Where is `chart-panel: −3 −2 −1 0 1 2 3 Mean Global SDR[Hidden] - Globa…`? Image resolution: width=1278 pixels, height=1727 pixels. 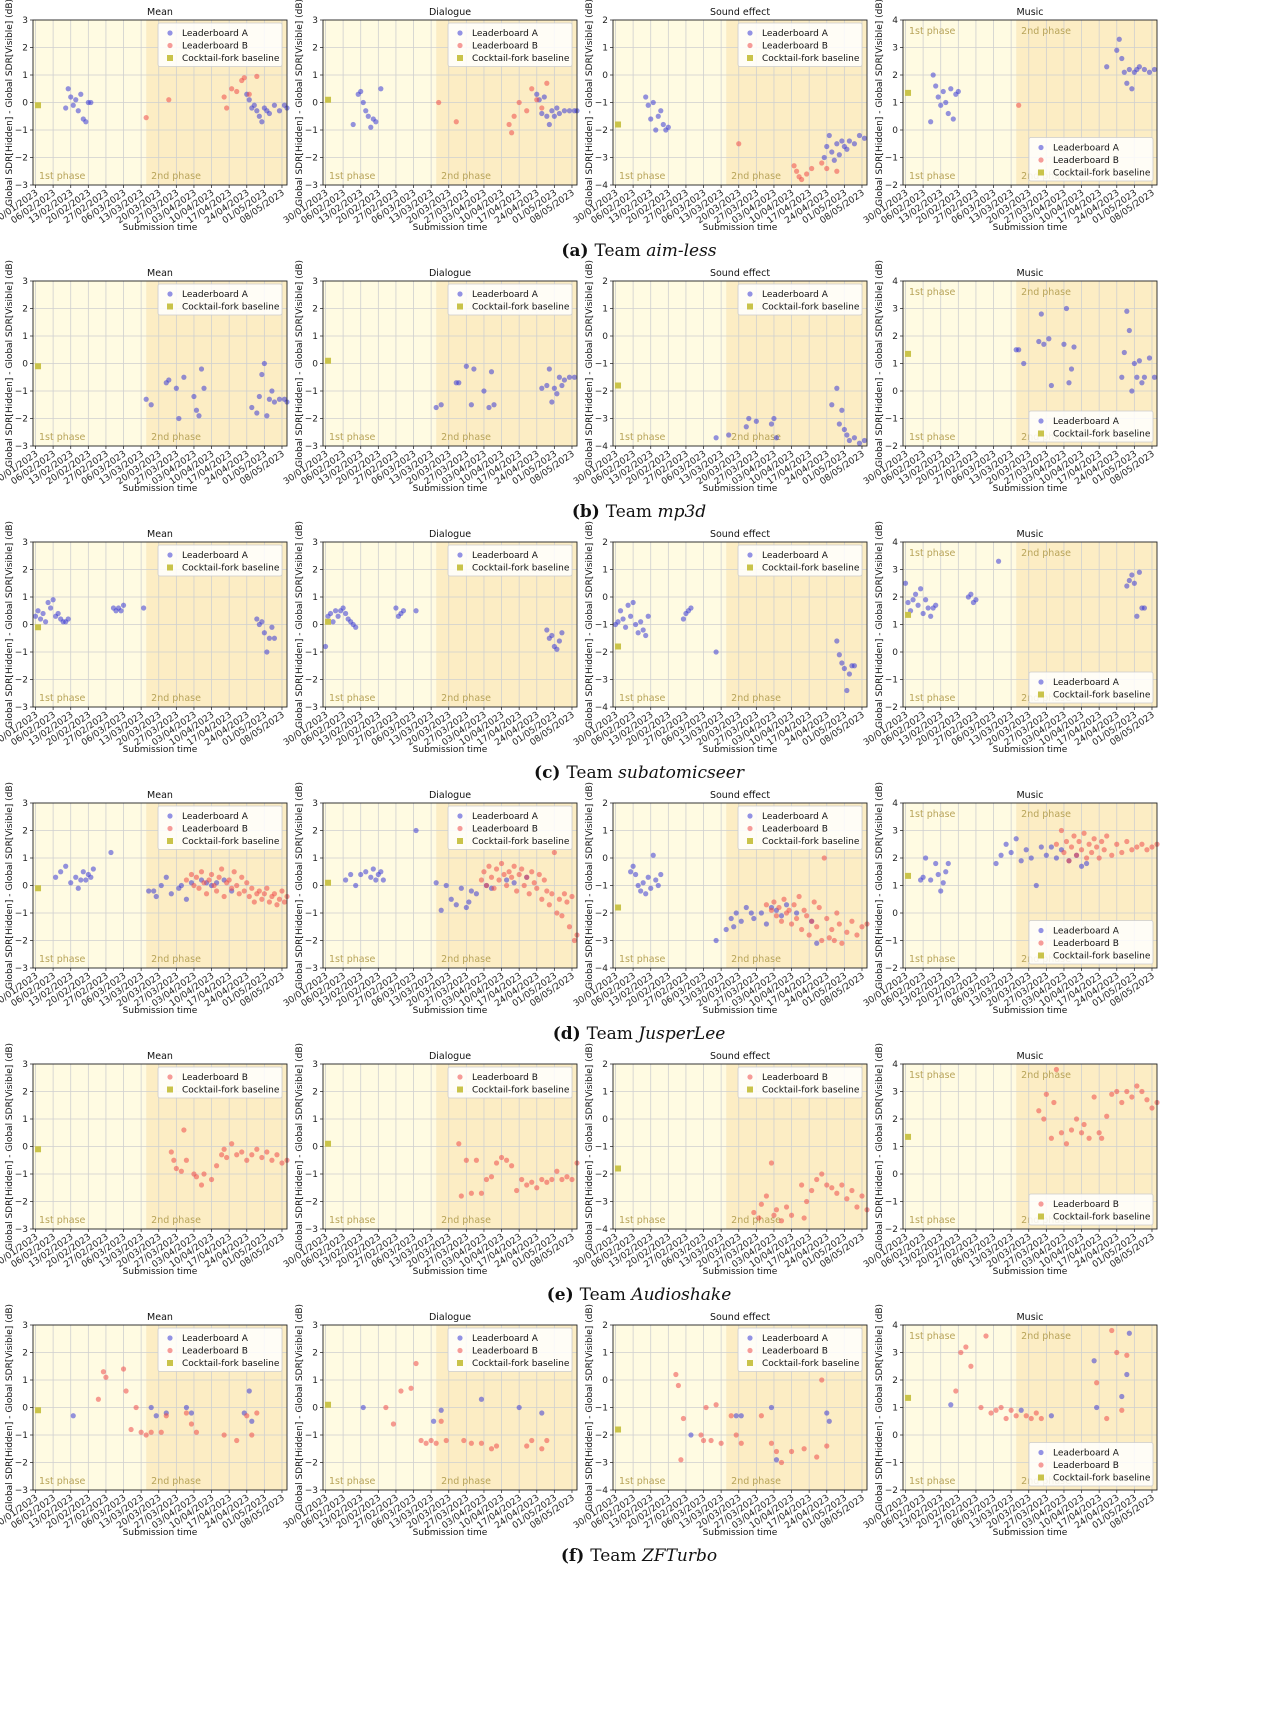 chart-panel: −3 −2 −1 0 1 2 3 Mean Global SDR[Hidden] - Globa… is located at coordinates (145, 377).